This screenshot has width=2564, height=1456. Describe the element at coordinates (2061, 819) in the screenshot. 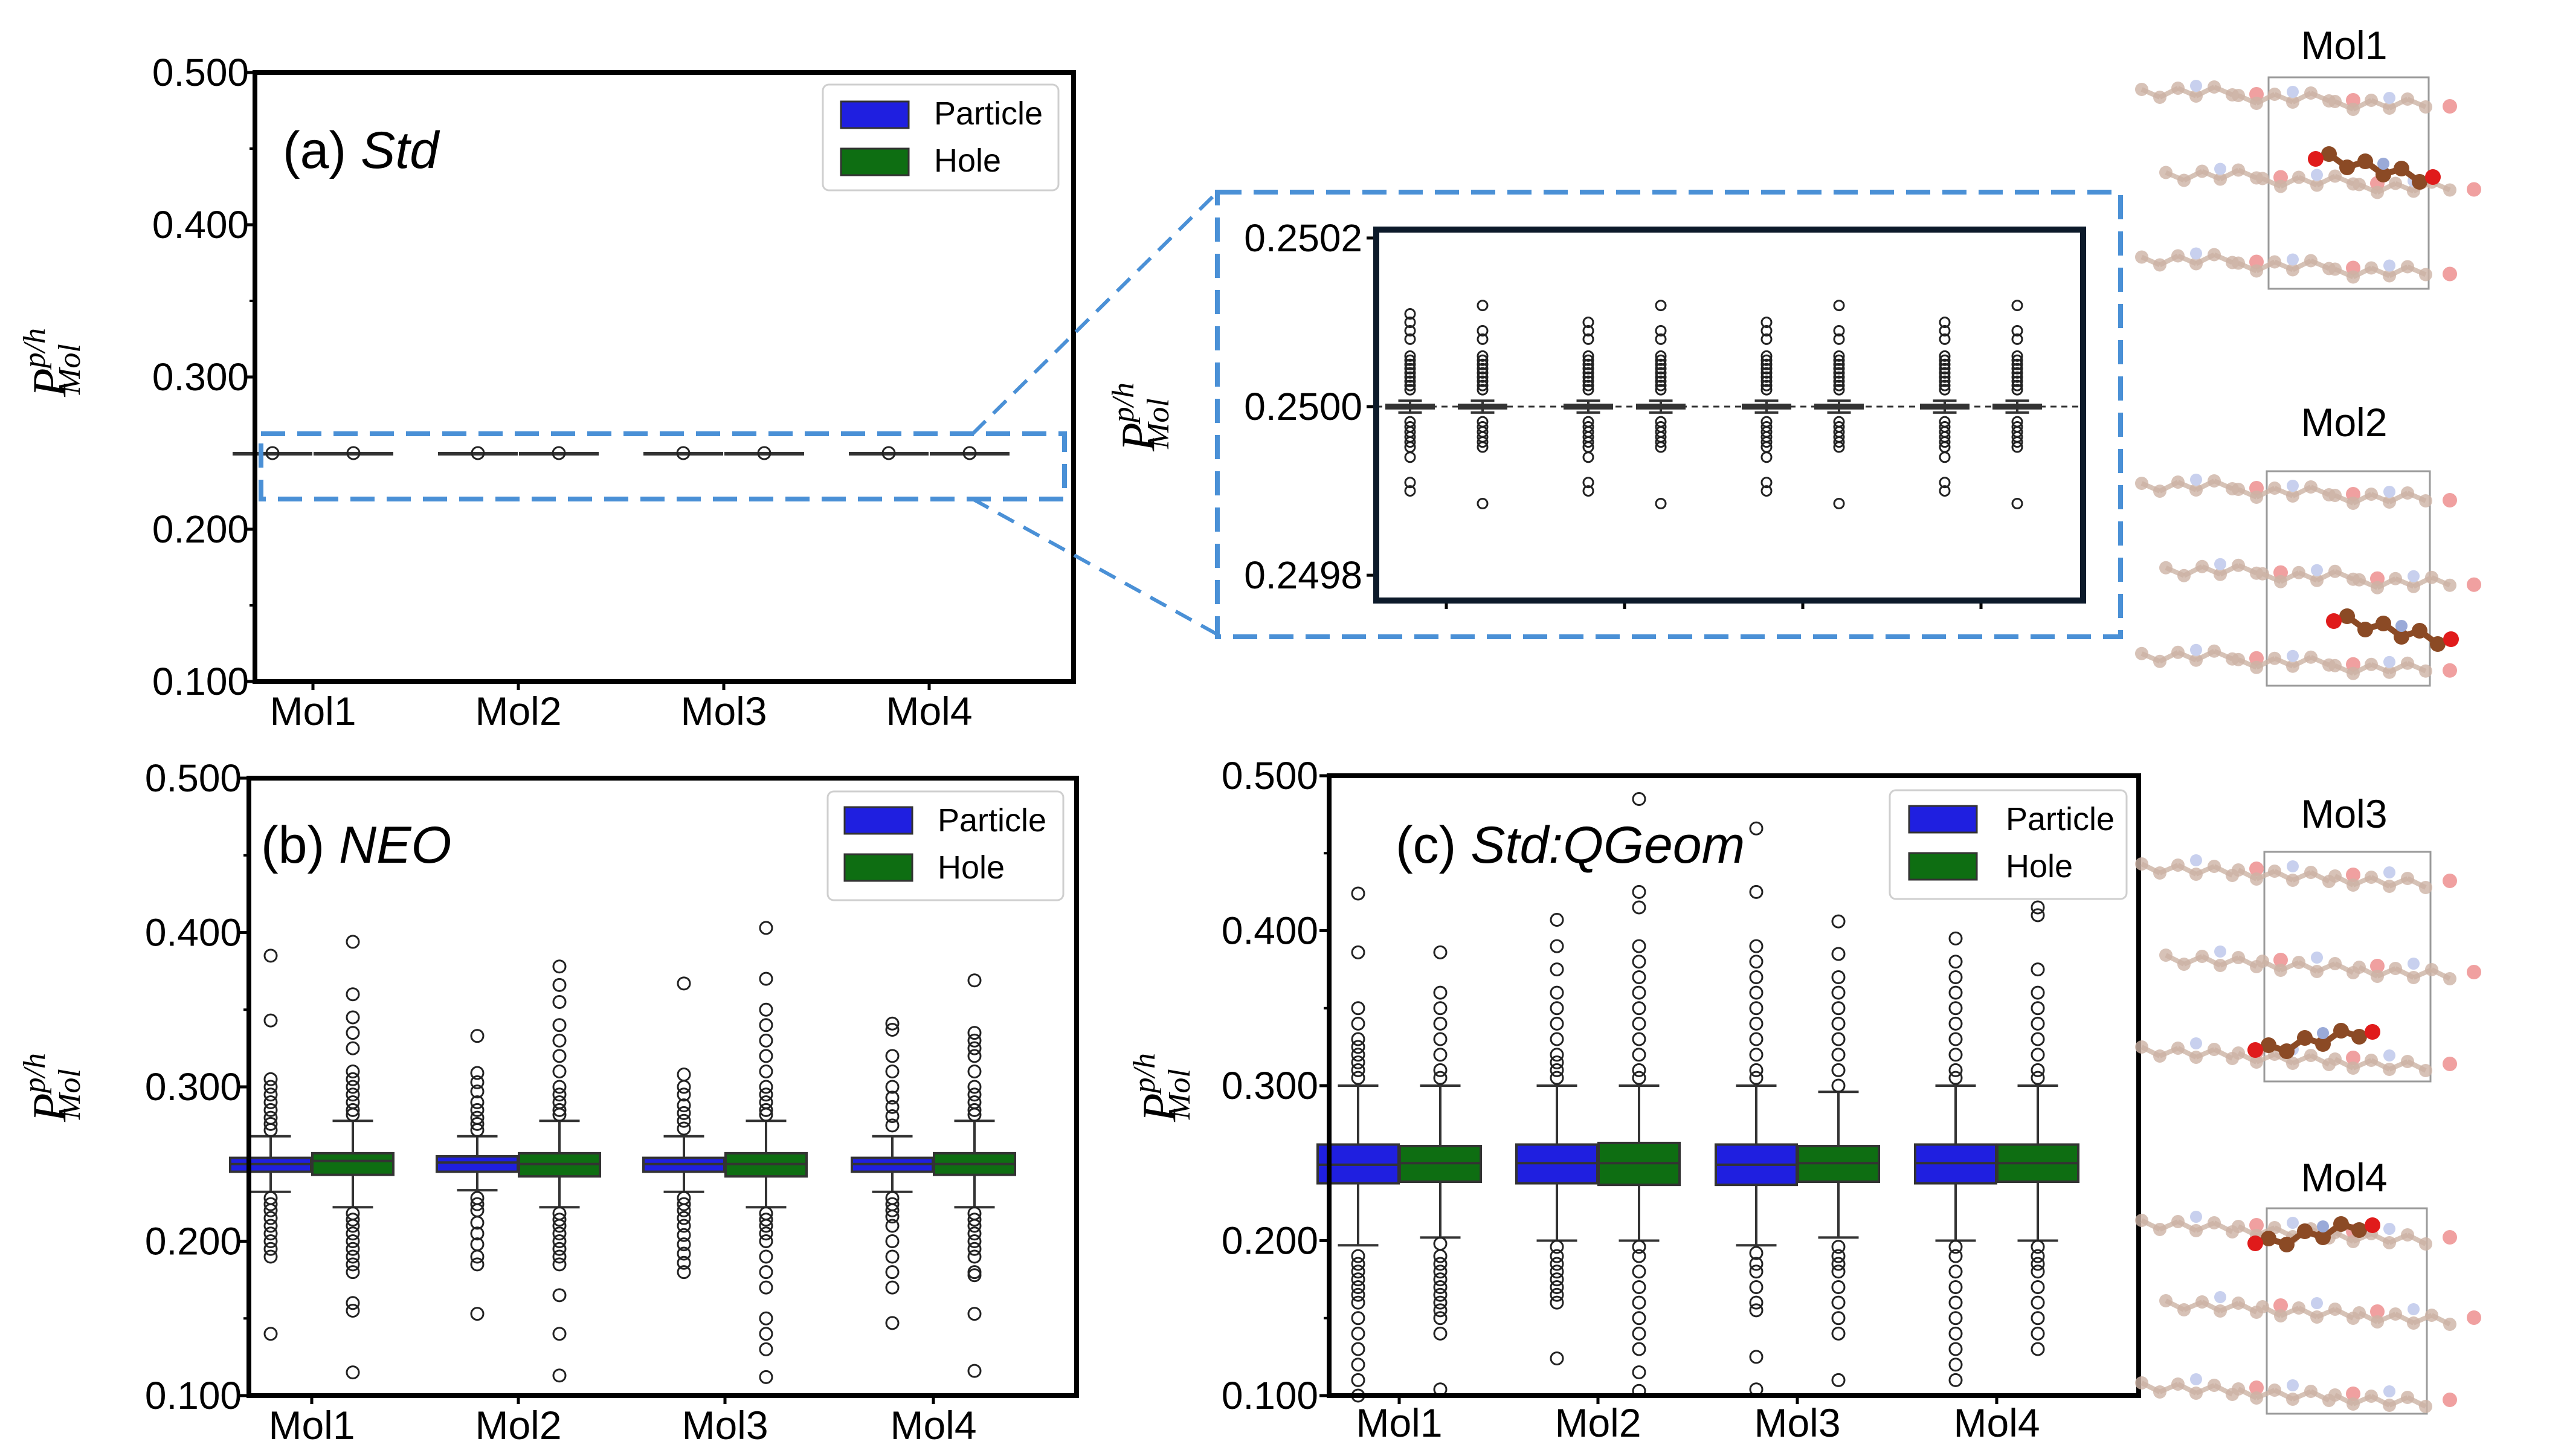

I see `legend-particle-label: Particle` at that location.